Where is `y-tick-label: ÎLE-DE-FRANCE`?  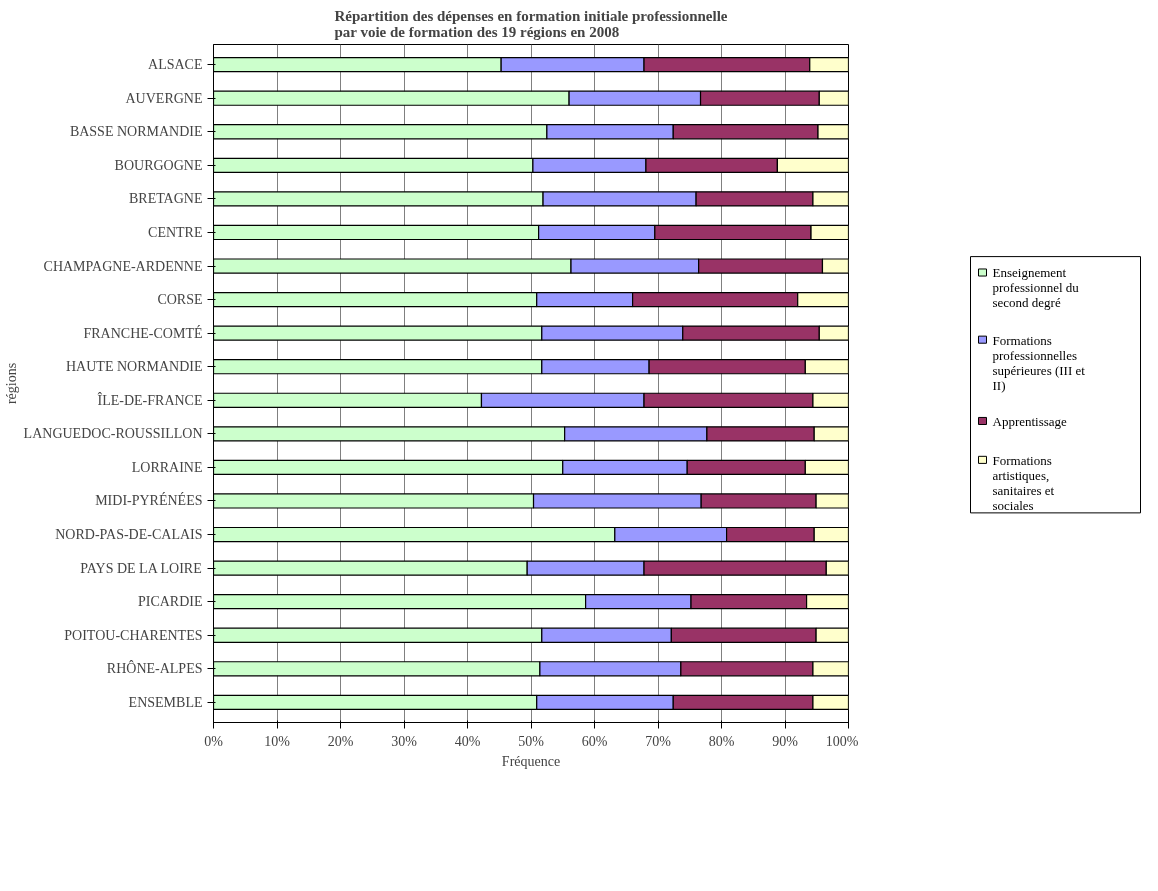
y-tick-label: ÎLE-DE-FRANCE is located at coordinates (150, 399).